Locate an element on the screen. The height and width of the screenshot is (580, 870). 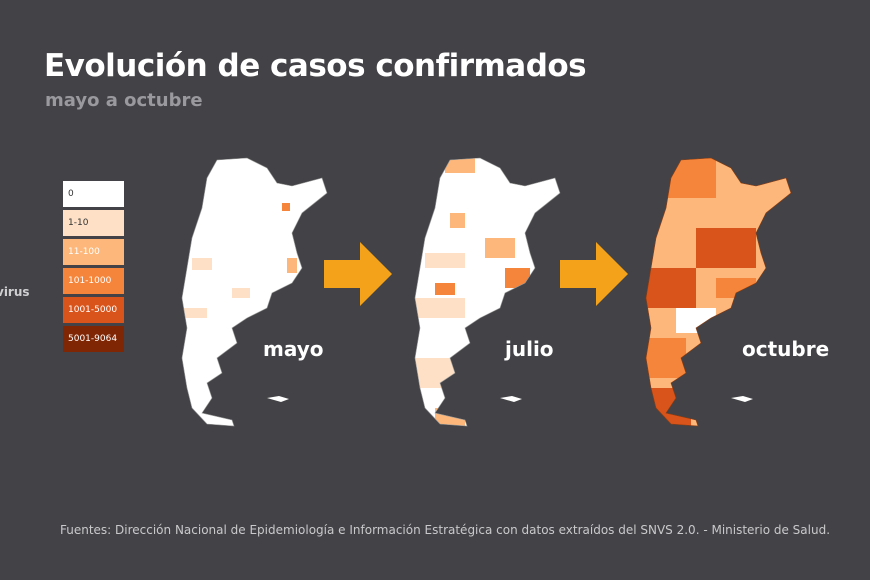
legend-item: 11-100 is located at coordinates (93, 252).